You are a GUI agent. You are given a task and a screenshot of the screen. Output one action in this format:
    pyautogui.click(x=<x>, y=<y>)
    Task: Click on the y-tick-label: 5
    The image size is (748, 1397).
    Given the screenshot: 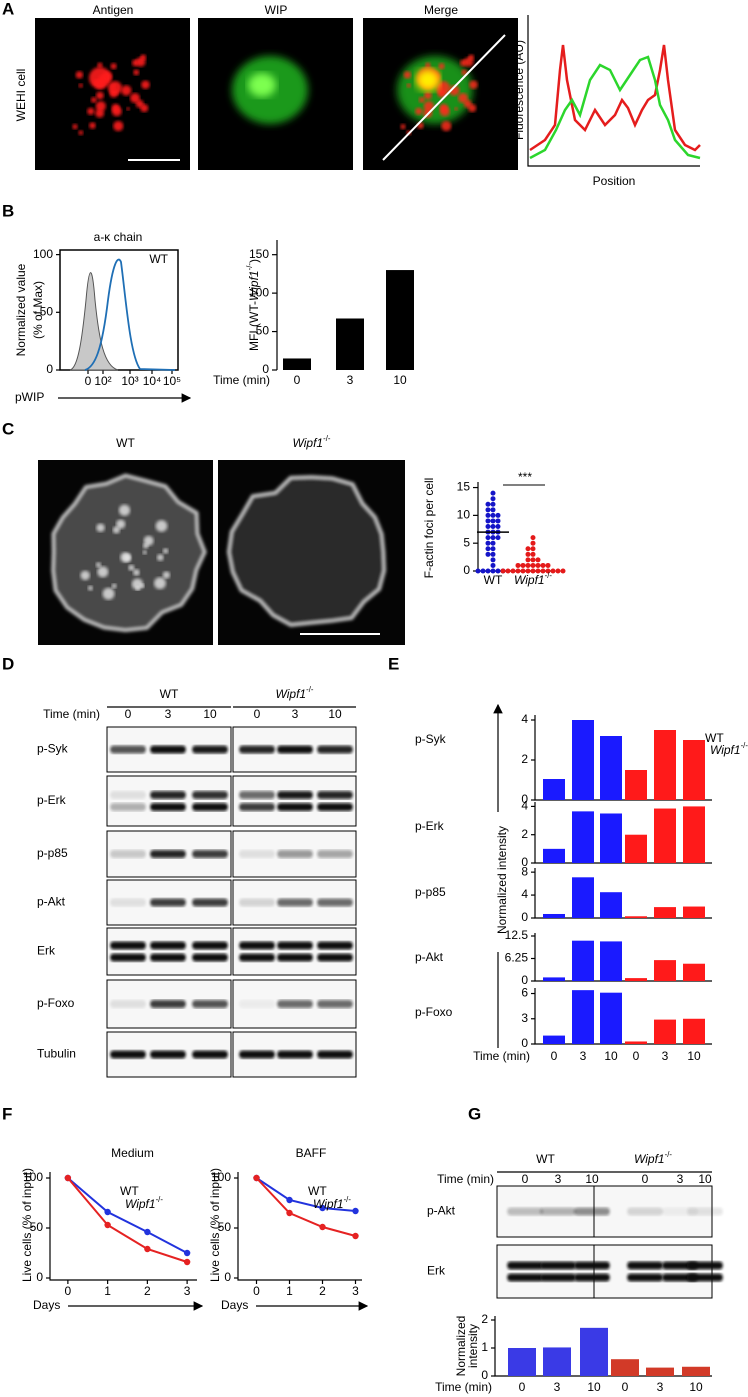 What is the action you would take?
    pyautogui.click(x=466, y=542)
    